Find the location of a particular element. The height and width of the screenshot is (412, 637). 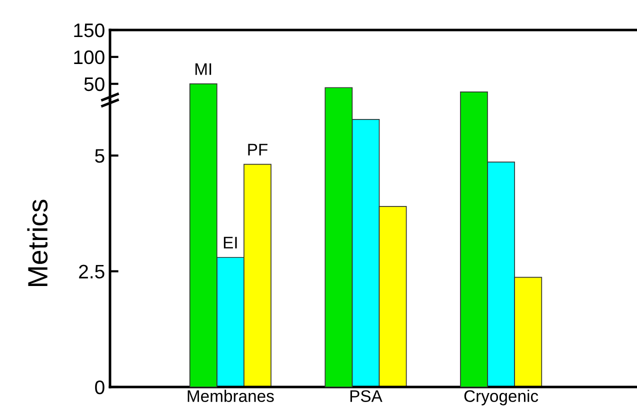

y-tick-label: 0 is located at coordinates (99, 387).